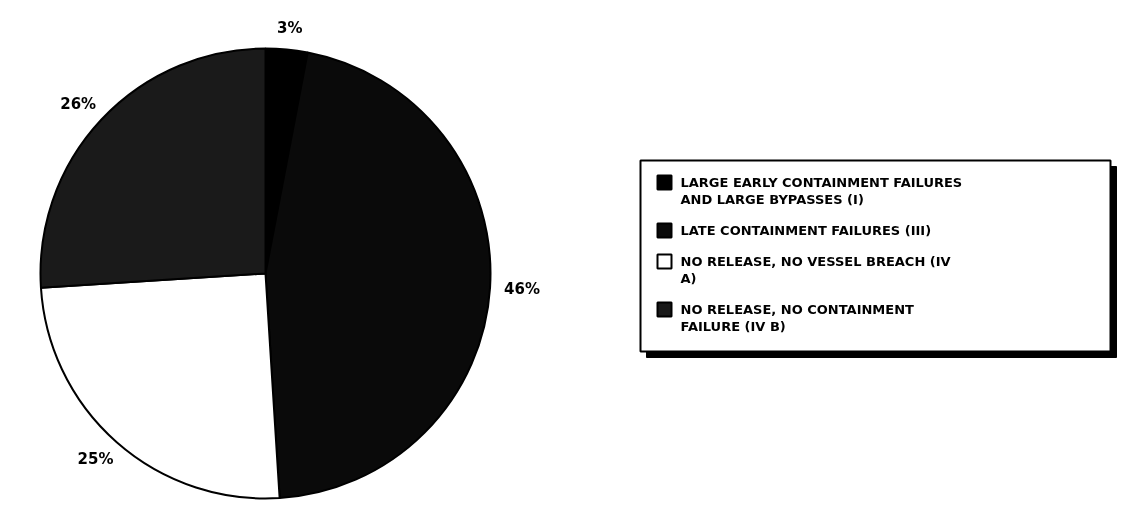 Image resolution: width=1131 pixels, height=531 pixels. Describe the element at coordinates (78, 104) in the screenshot. I see `data-label: 26%` at that location.